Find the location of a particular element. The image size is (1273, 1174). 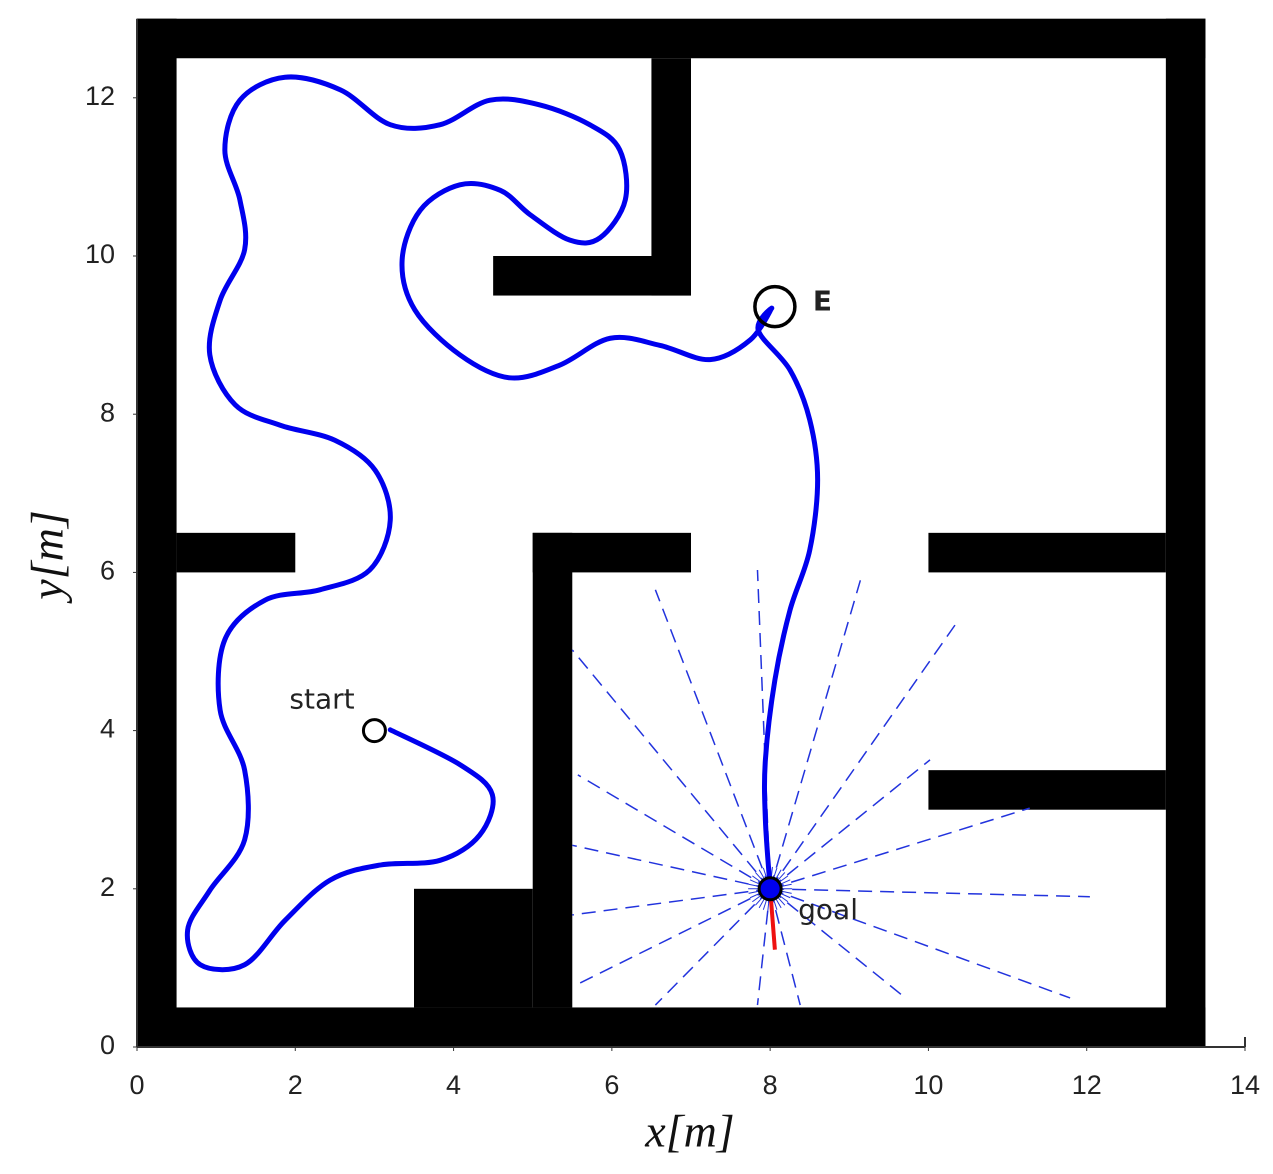

x-tick-label: 10 is located at coordinates (928, 1085).